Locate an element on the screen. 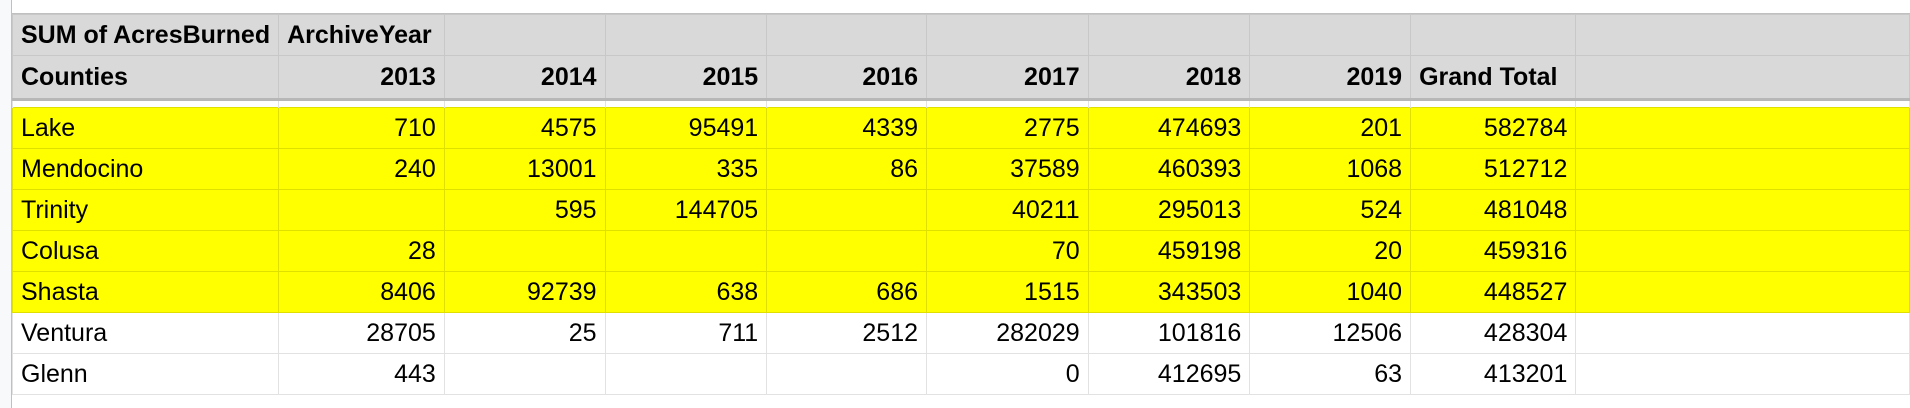  year-header-cell: 2017 is located at coordinates (1007, 78).